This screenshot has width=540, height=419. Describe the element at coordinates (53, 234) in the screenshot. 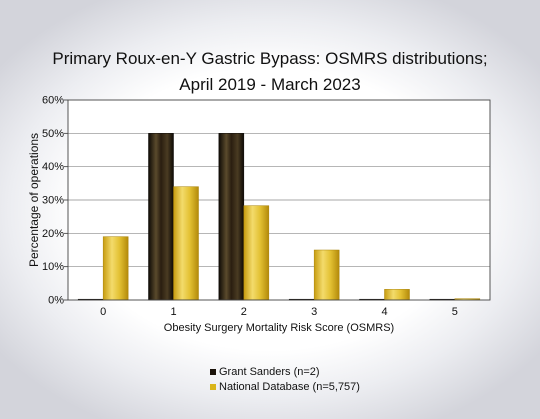

I see `y-tick-label: 20%` at that location.